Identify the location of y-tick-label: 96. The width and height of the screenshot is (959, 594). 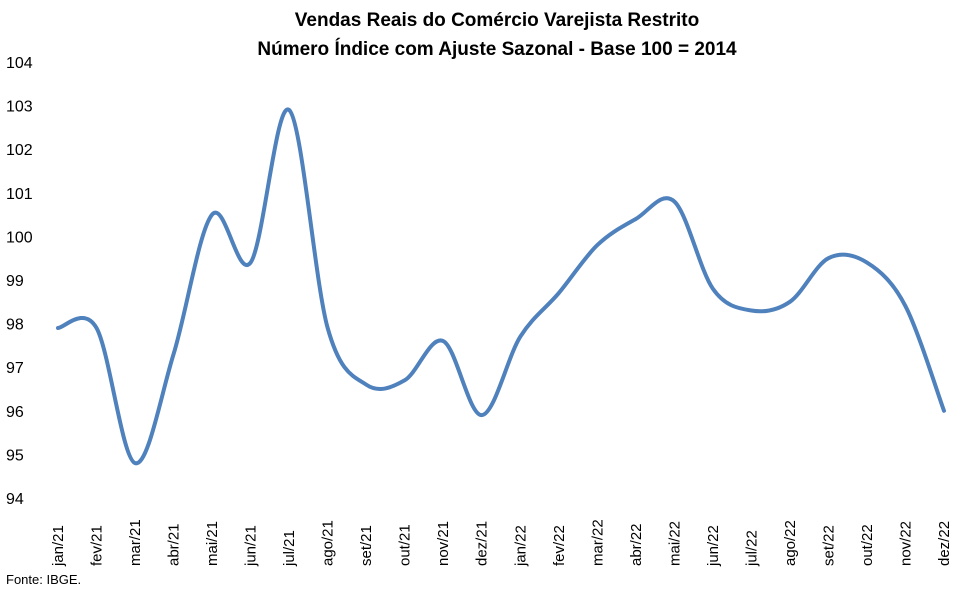
(15, 412).